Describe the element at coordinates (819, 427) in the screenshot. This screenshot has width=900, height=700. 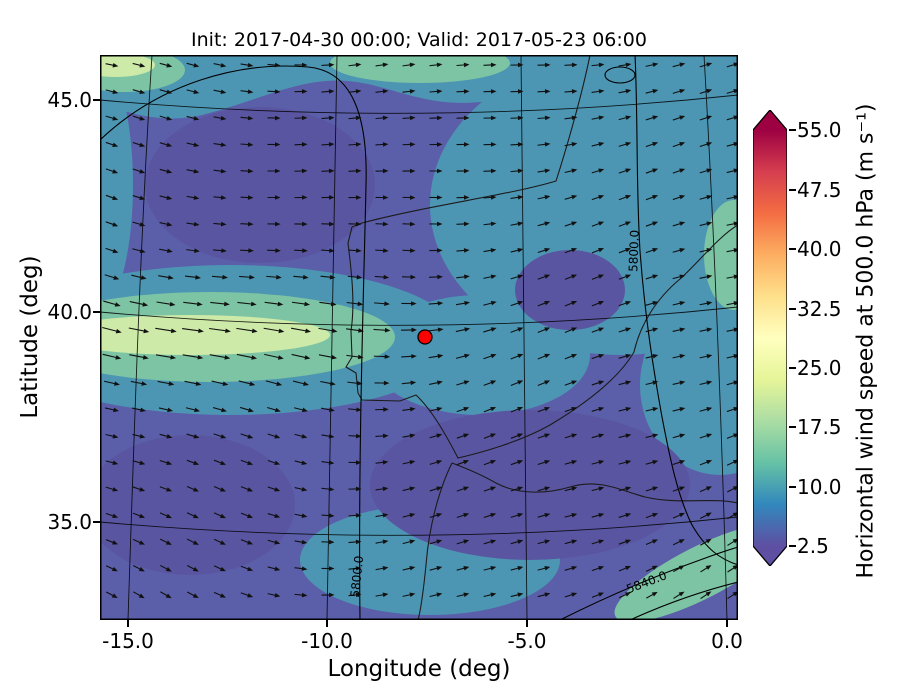
I see `colorbar-tick-17-5: 17.5` at that location.